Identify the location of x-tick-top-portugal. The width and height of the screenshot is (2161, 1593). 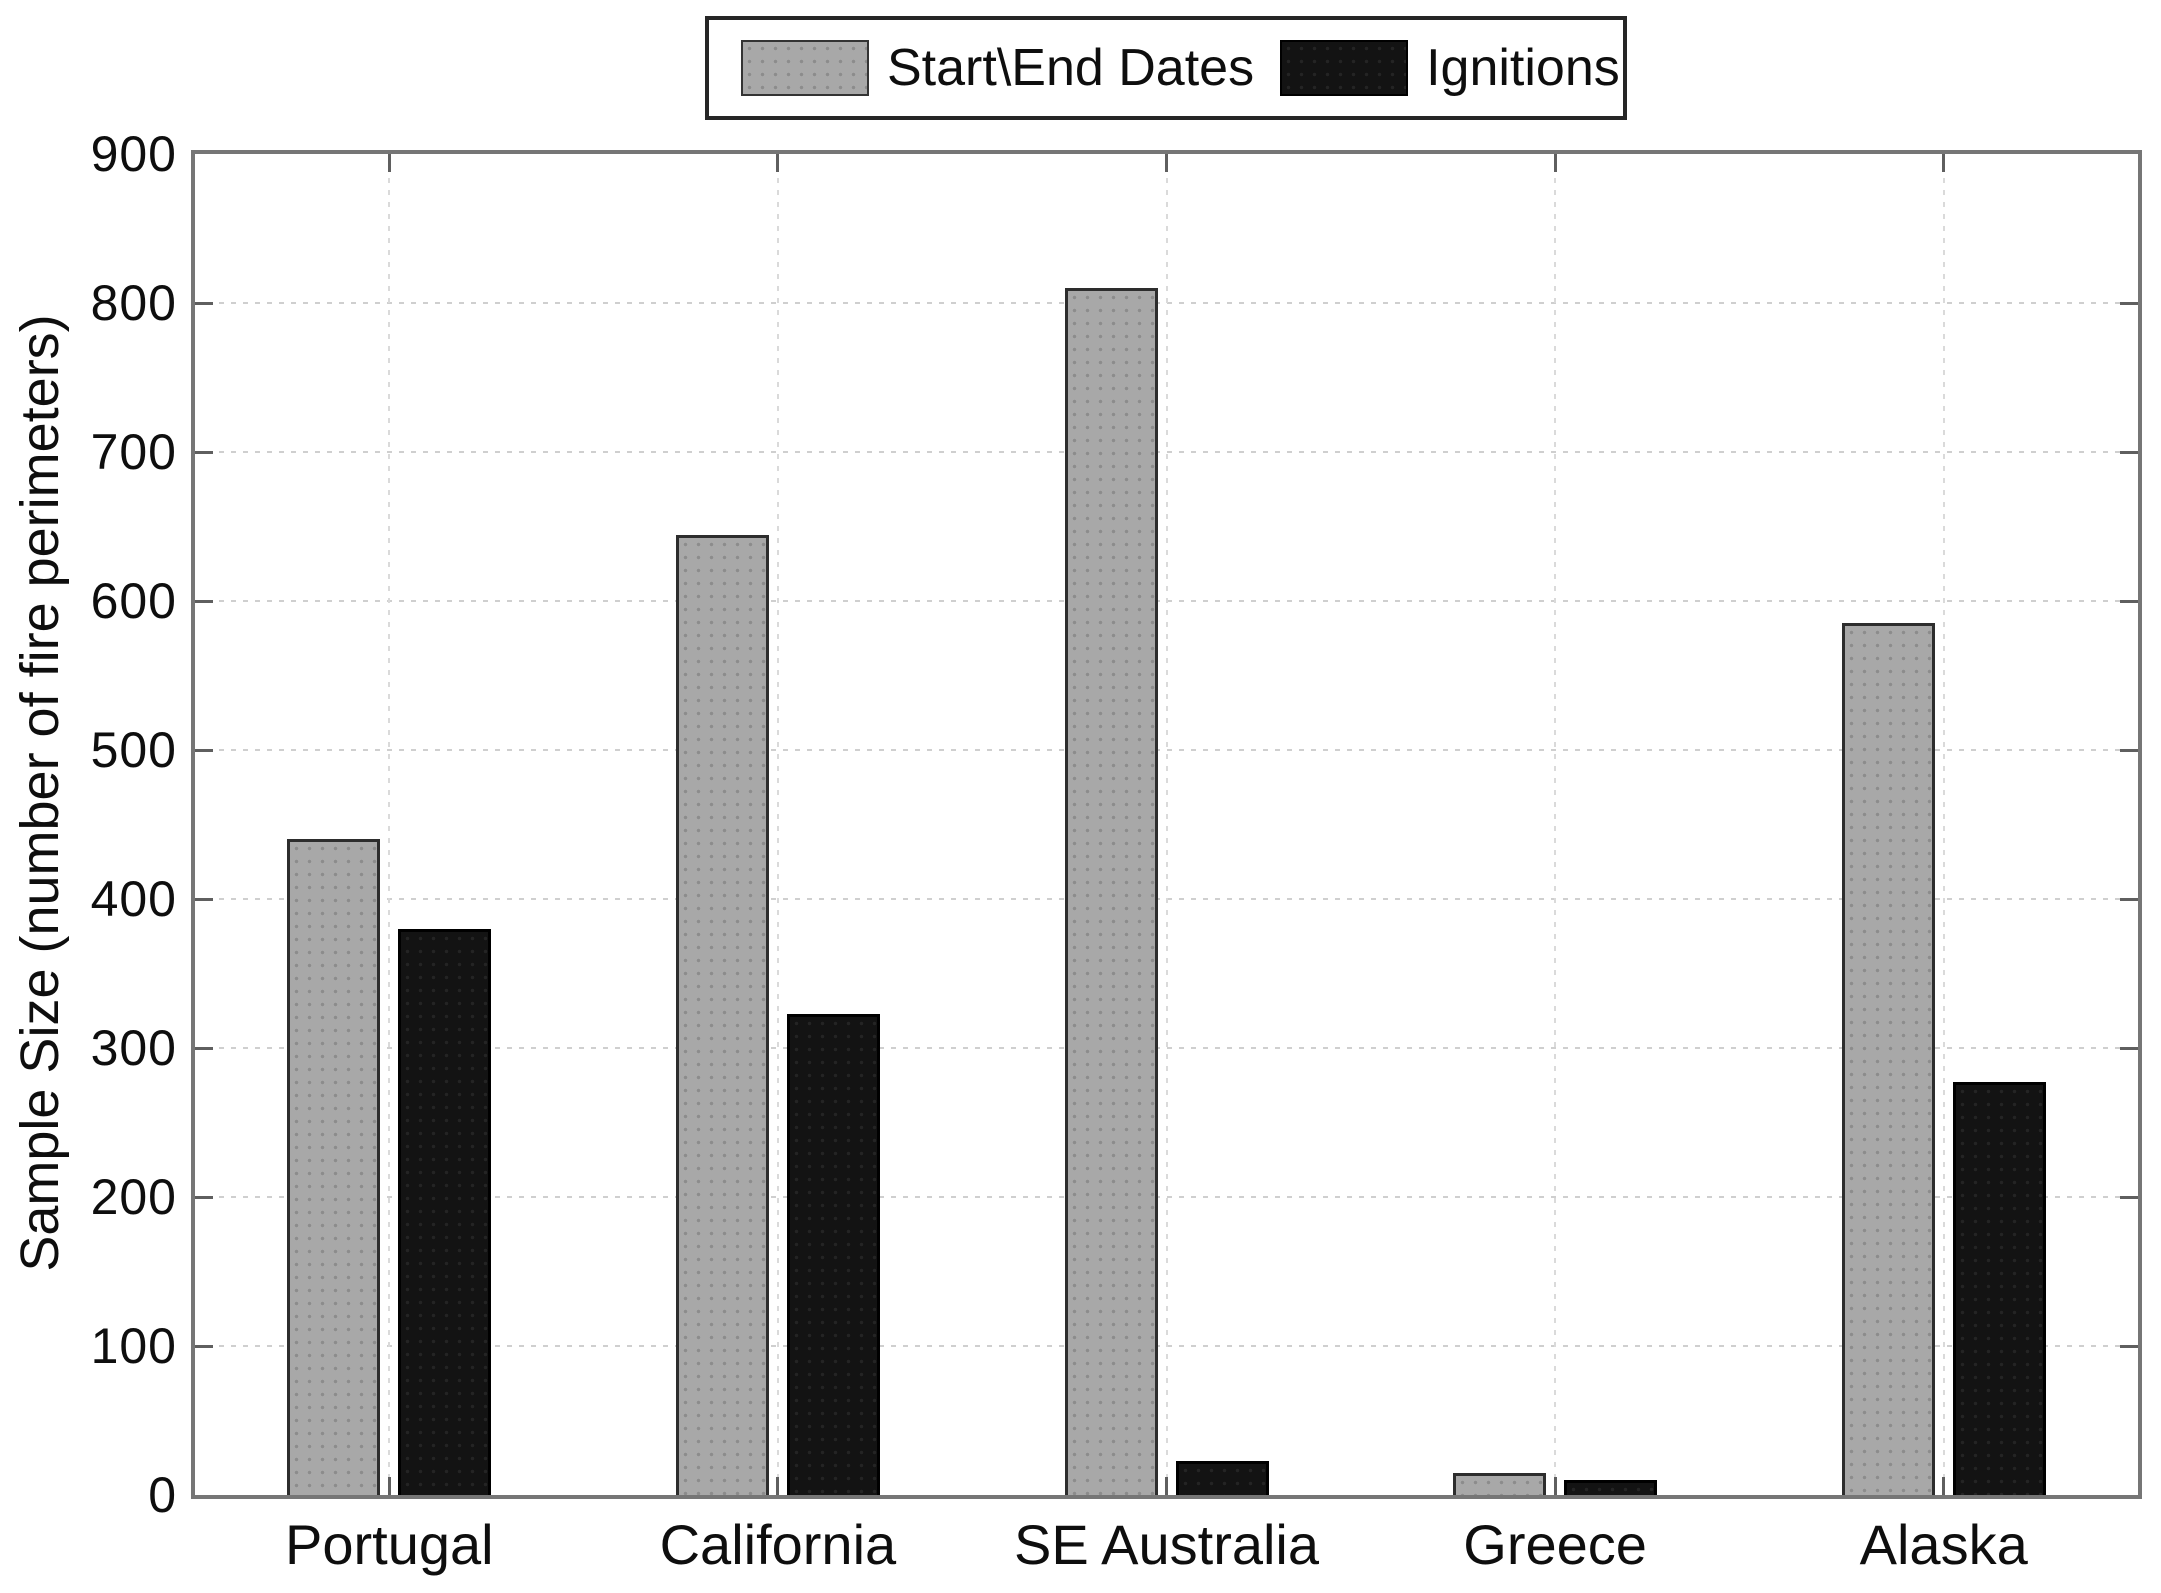
(389, 163).